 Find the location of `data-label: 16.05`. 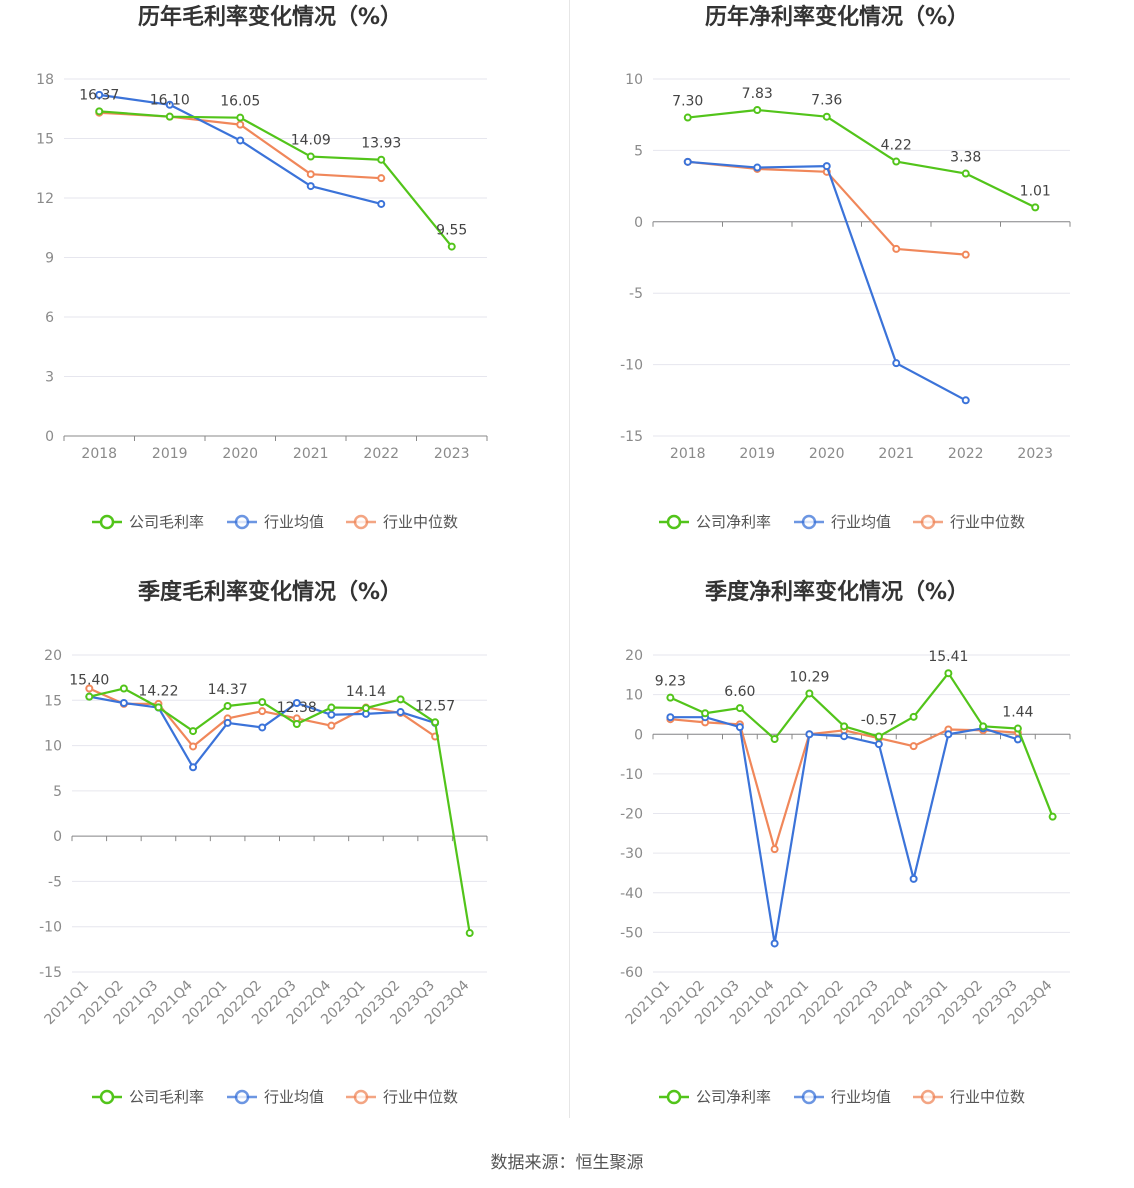

data-label: 16.05 is located at coordinates (240, 102).